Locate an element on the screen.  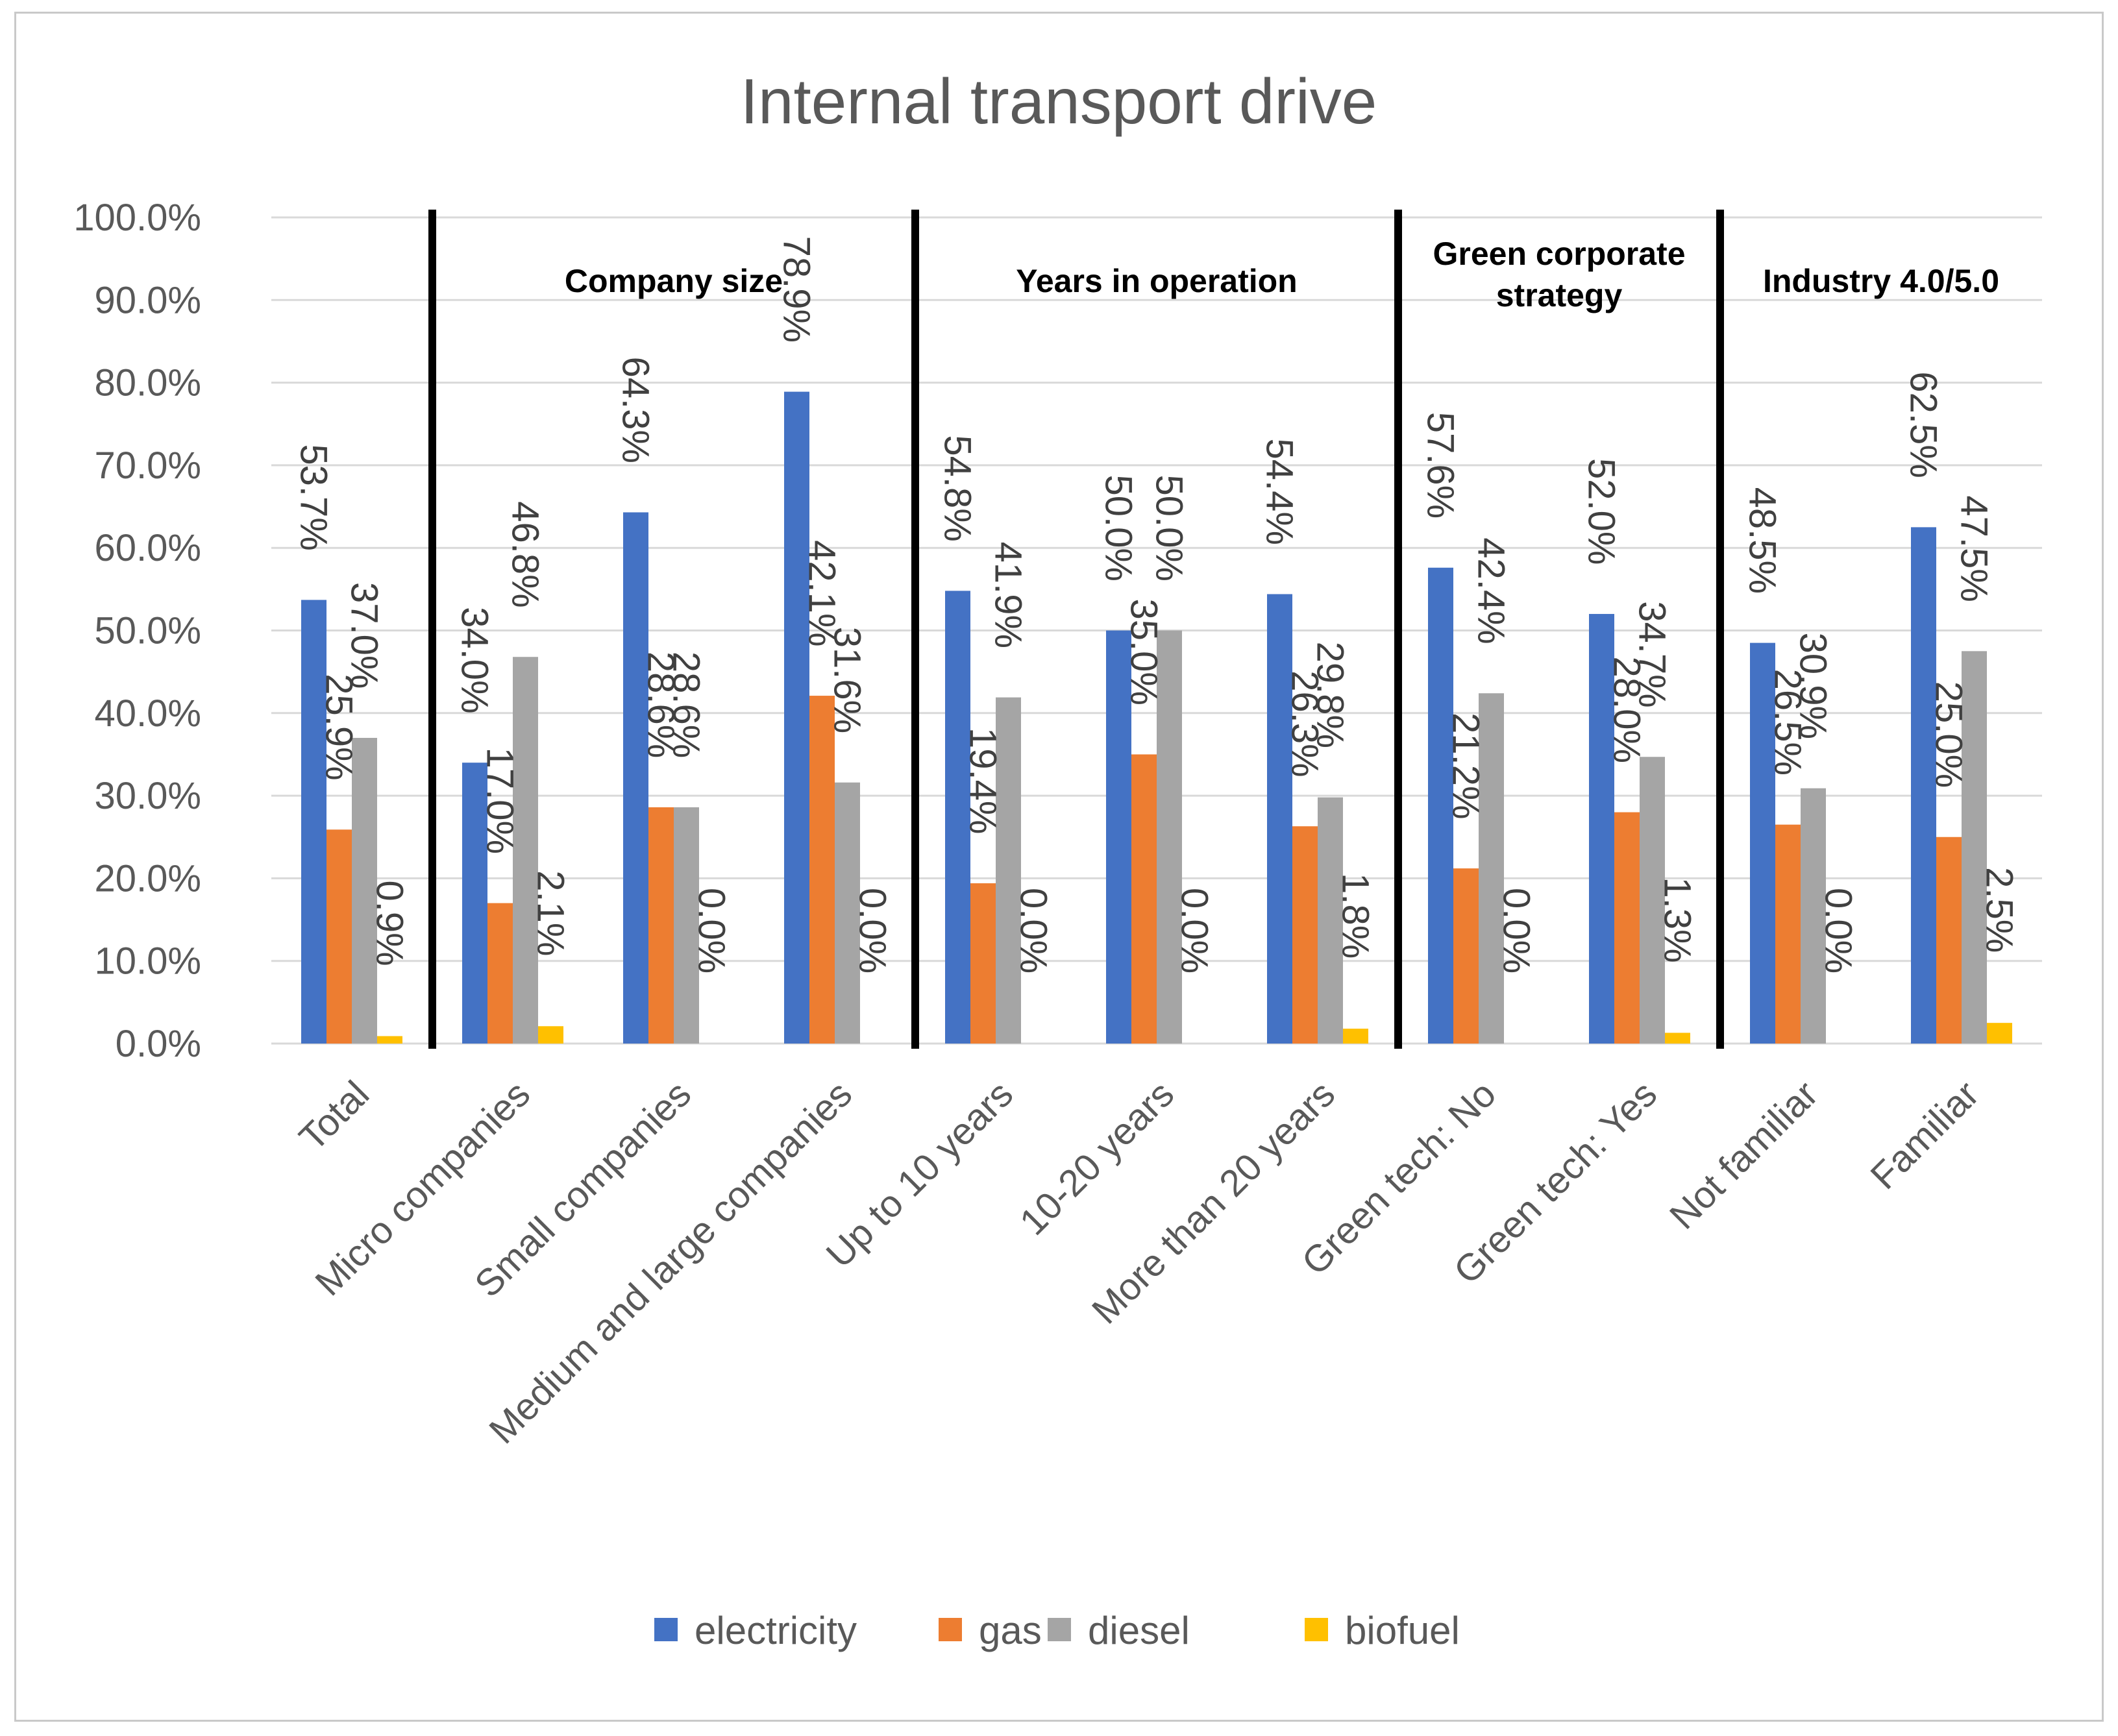
y-tick-label: 70.0% is located at coordinates (148, 466).